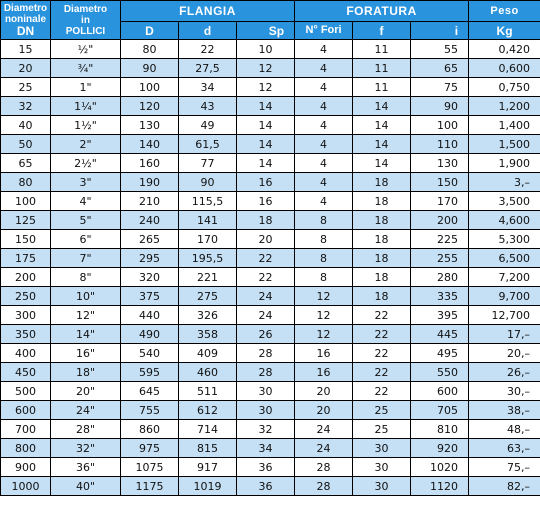 Image resolution: width=540 pixels, height=507 pixels. Describe the element at coordinates (207, 87) in the screenshot. I see `cell-flange-d: 34` at that location.